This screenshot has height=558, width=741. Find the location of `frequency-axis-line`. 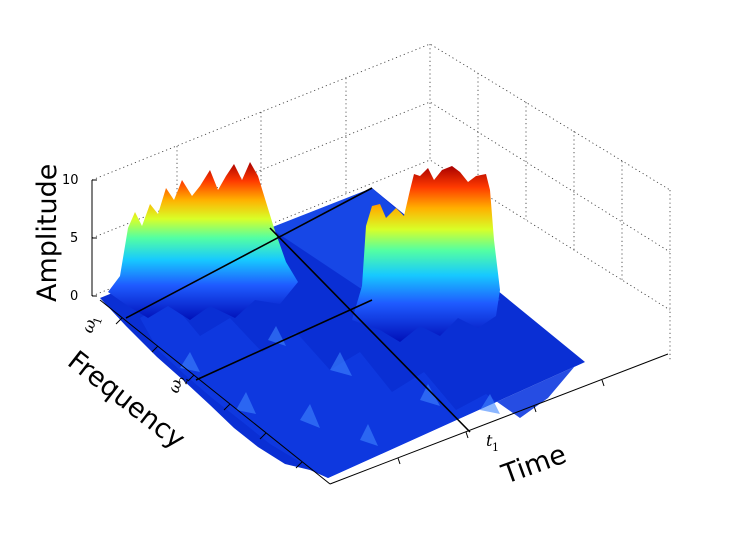

frequency-axis-line is located at coordinates (215, 392).